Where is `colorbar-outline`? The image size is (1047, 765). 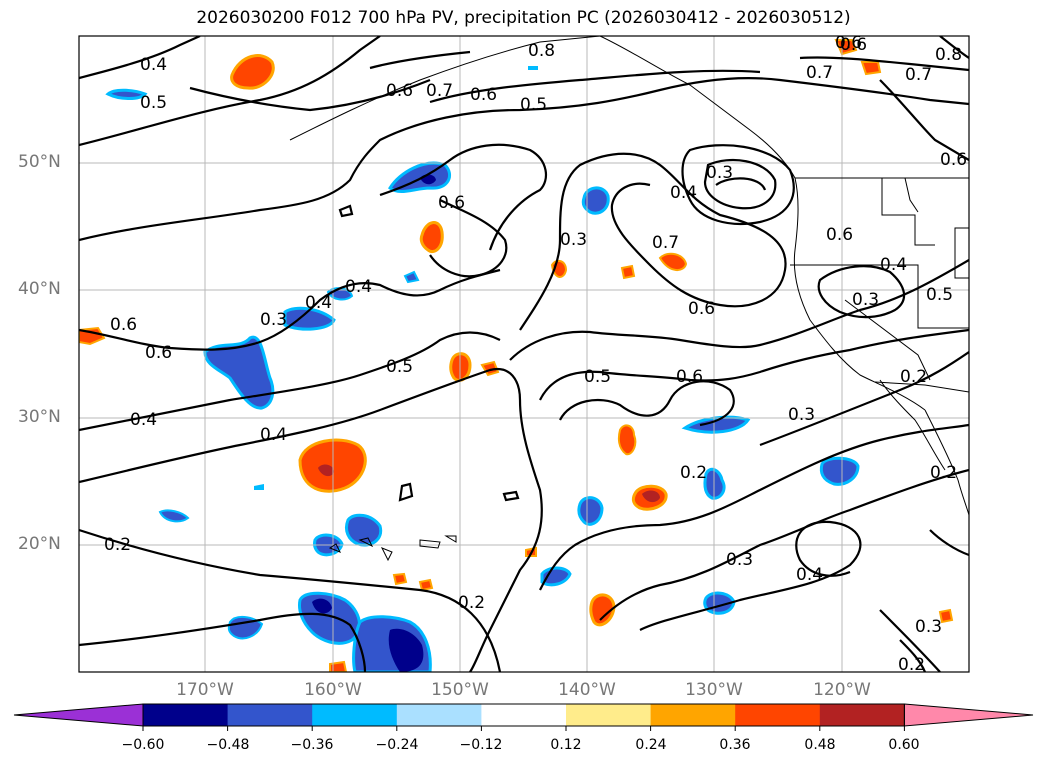
colorbar-outline is located at coordinates (523, 715).